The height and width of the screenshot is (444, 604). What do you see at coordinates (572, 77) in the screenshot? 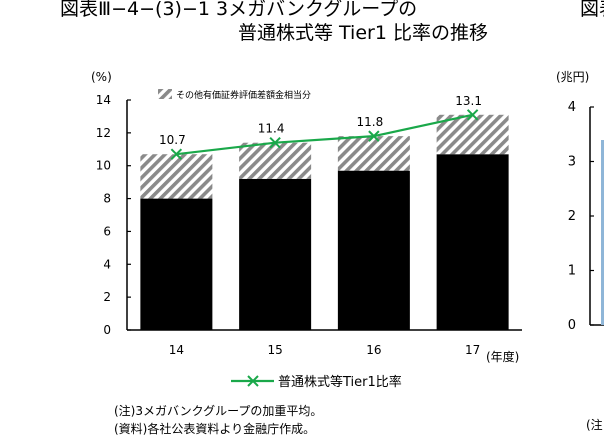
I see `right-y-axis-unit: (兆円)` at bounding box center [572, 77].